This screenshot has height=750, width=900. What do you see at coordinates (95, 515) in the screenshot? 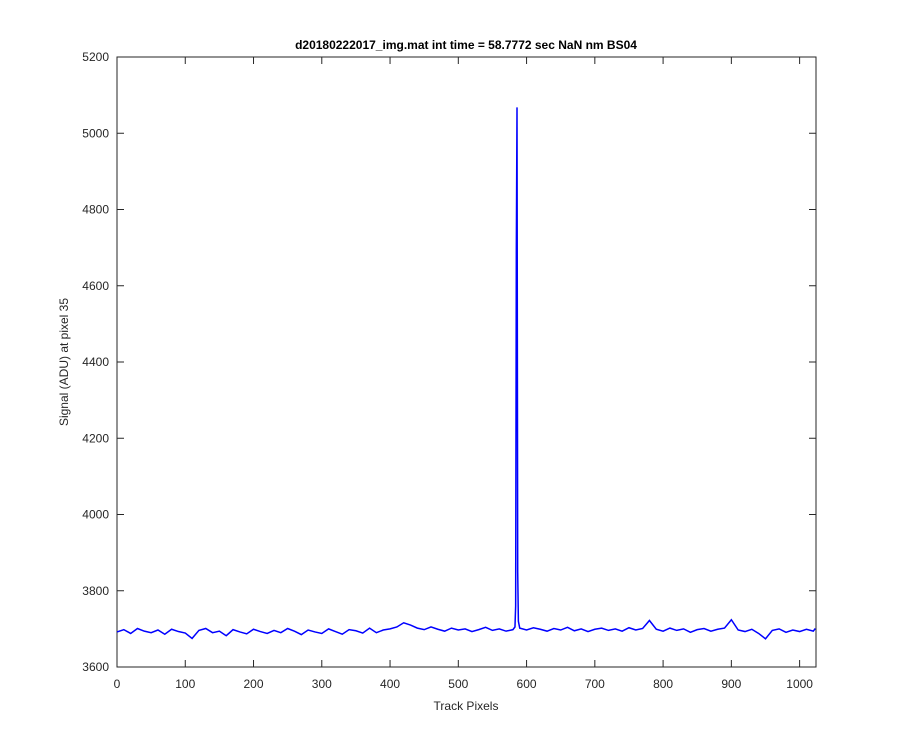
I see `y-tick-label: 4000` at bounding box center [95, 515].